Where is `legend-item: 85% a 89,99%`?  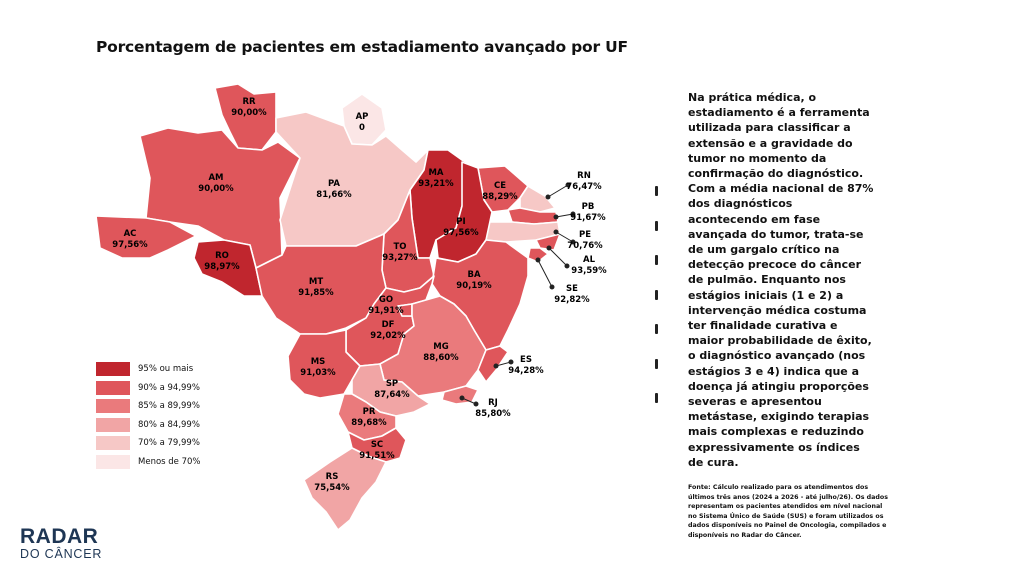
legend-item: 85% a 89,99% is located at coordinates (148, 406).